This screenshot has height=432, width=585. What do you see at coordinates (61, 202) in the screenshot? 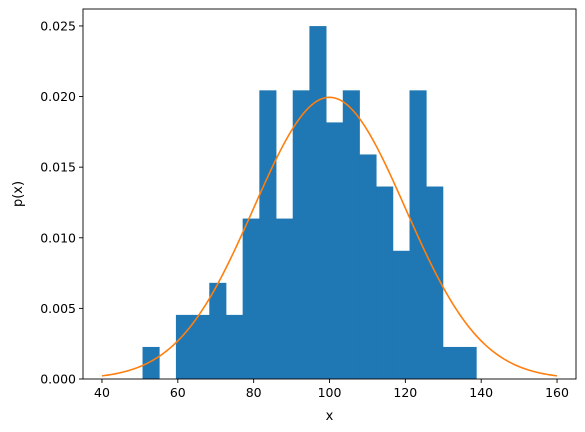
I see `y-axis-ticks: 0.000 0.005 0.010 0.015 0.020 0.025` at bounding box center [61, 202].